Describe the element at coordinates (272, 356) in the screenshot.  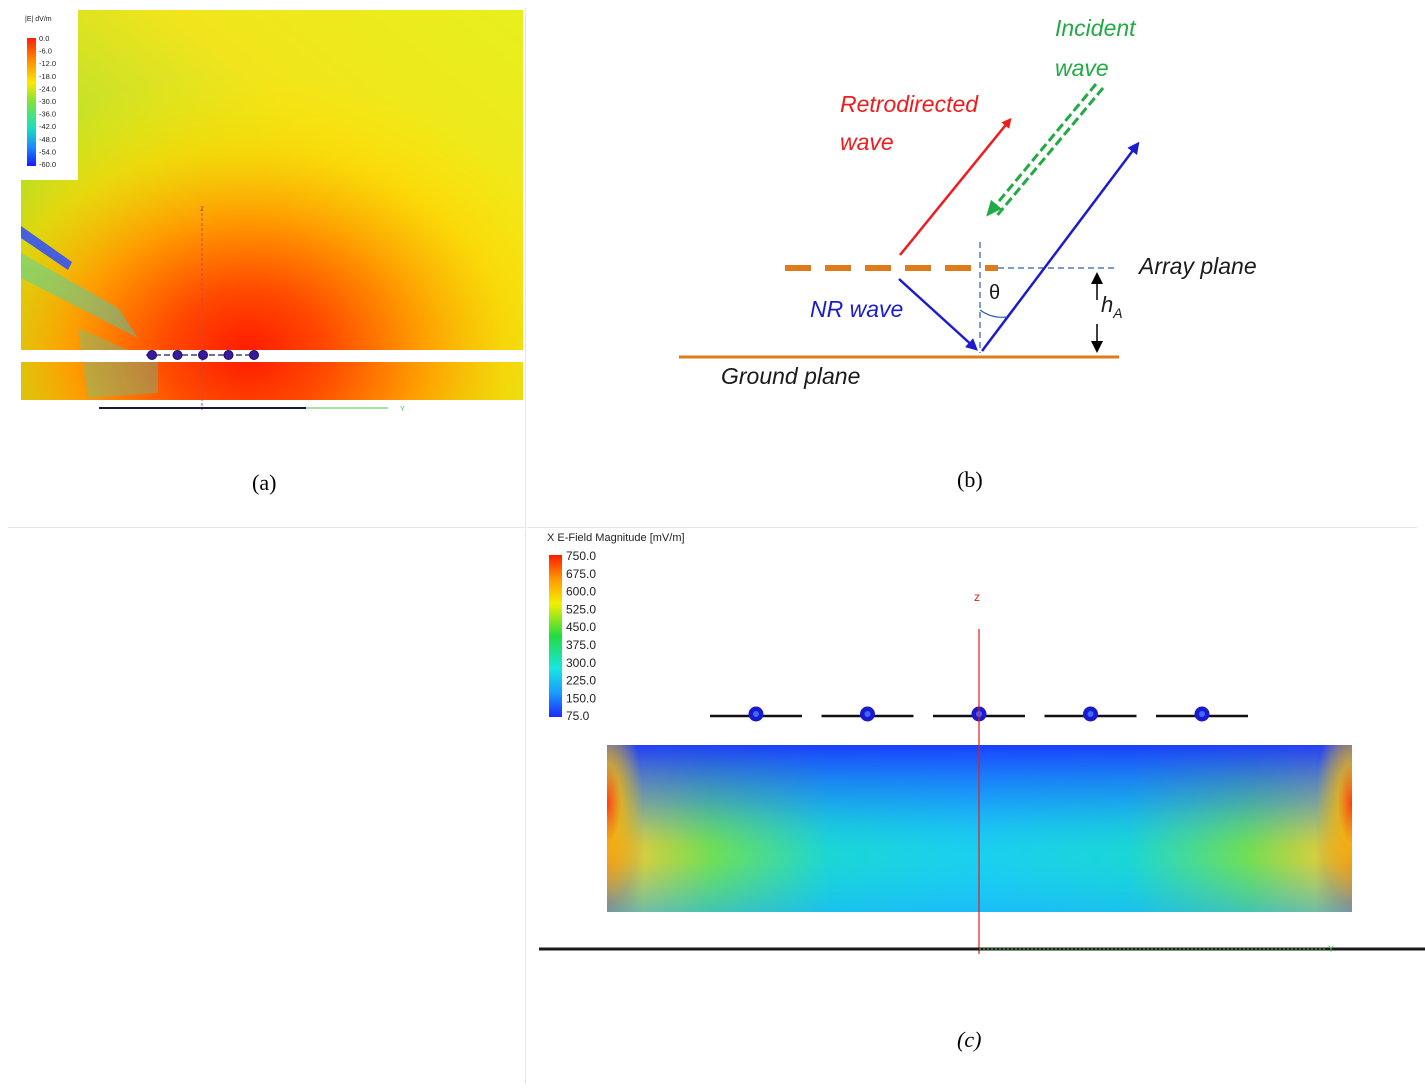
I see `ground-strip` at that location.